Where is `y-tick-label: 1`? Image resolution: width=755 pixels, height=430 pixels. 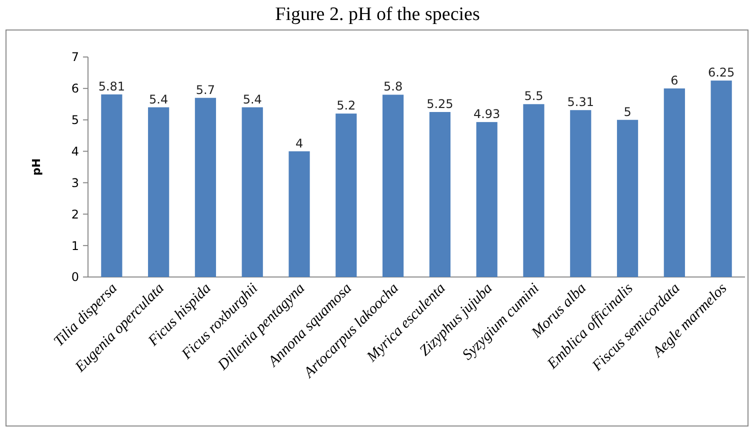
y-tick-label: 1 is located at coordinates (75, 245).